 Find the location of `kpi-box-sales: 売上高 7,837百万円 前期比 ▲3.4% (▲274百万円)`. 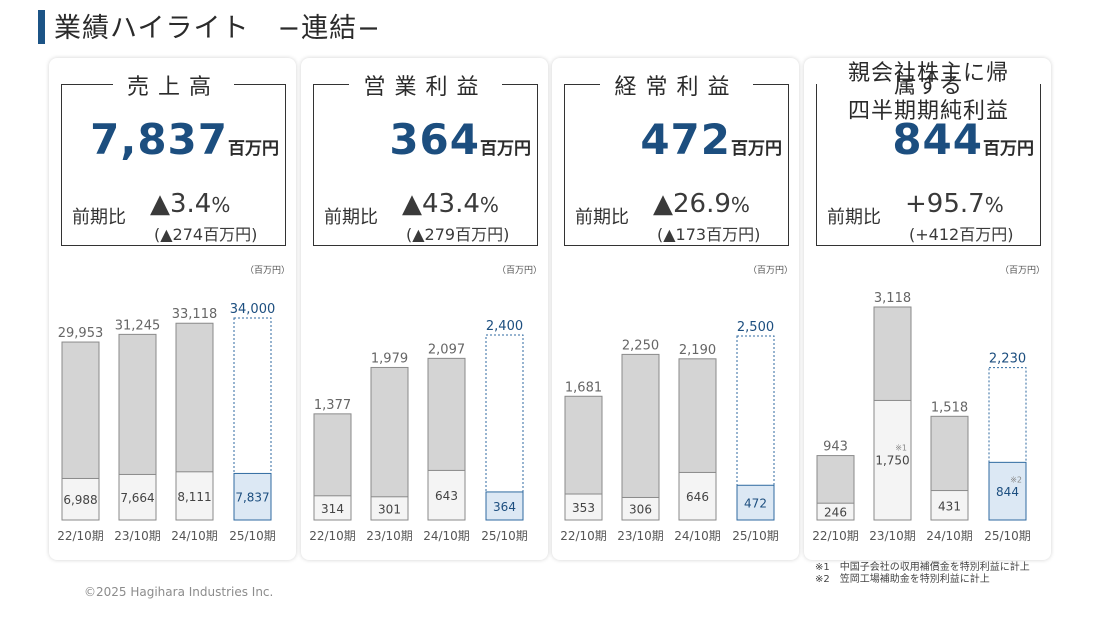

kpi-box-sales: 売上高 7,837百万円 前期比 ▲3.4% (▲274百万円) is located at coordinates (173, 157).